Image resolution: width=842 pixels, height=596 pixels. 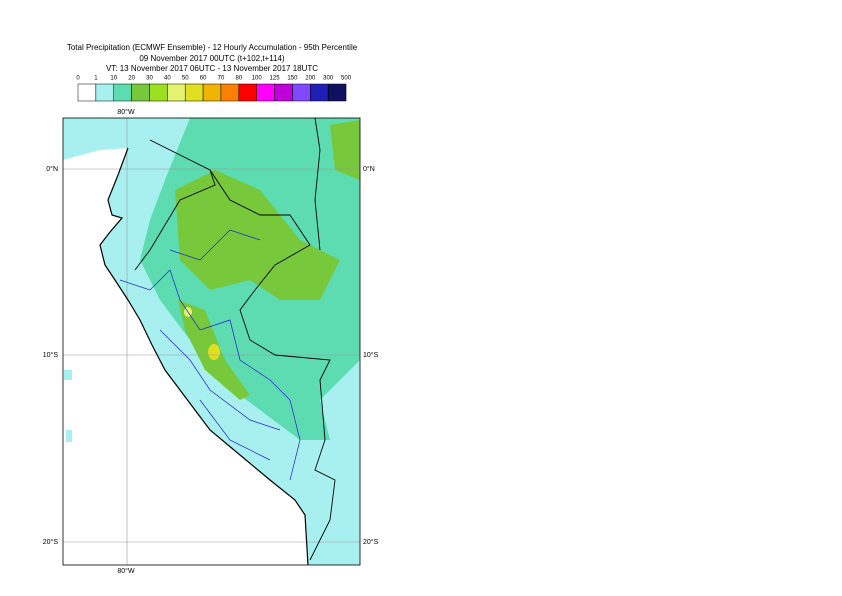 I want to click on colorbar-label: 0, so click(x=78, y=79).